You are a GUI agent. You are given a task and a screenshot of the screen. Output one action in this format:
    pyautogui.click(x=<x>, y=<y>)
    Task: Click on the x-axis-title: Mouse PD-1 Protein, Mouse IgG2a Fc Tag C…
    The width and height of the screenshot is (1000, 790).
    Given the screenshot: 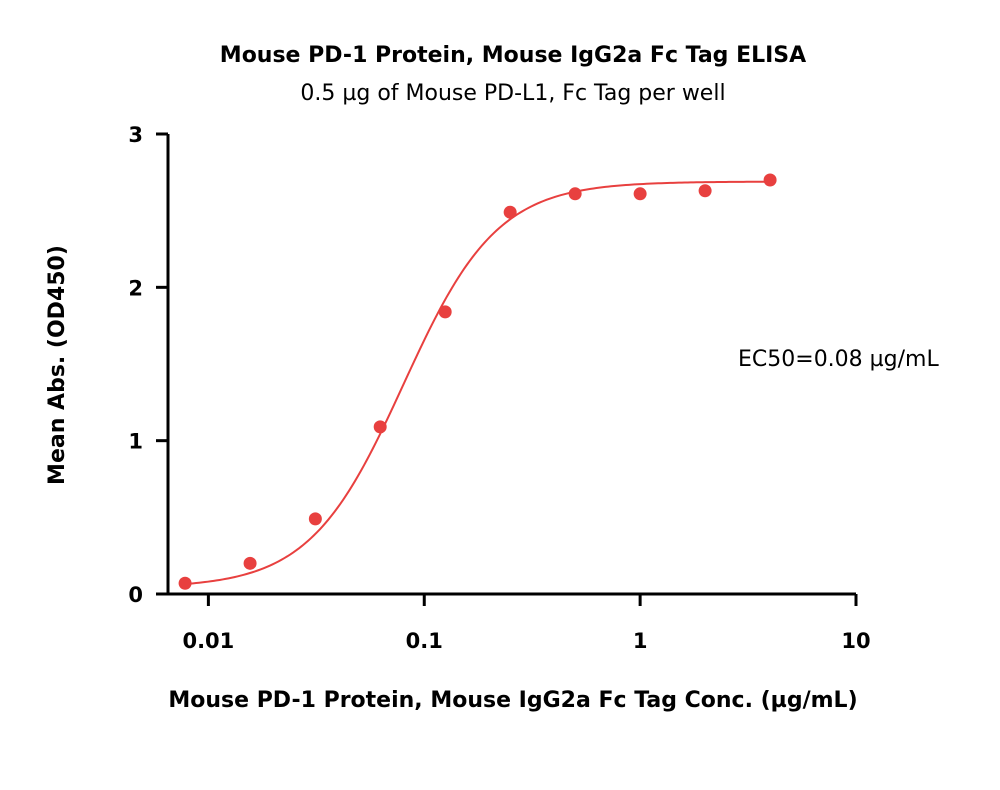 What is the action you would take?
    pyautogui.click(x=512, y=700)
    